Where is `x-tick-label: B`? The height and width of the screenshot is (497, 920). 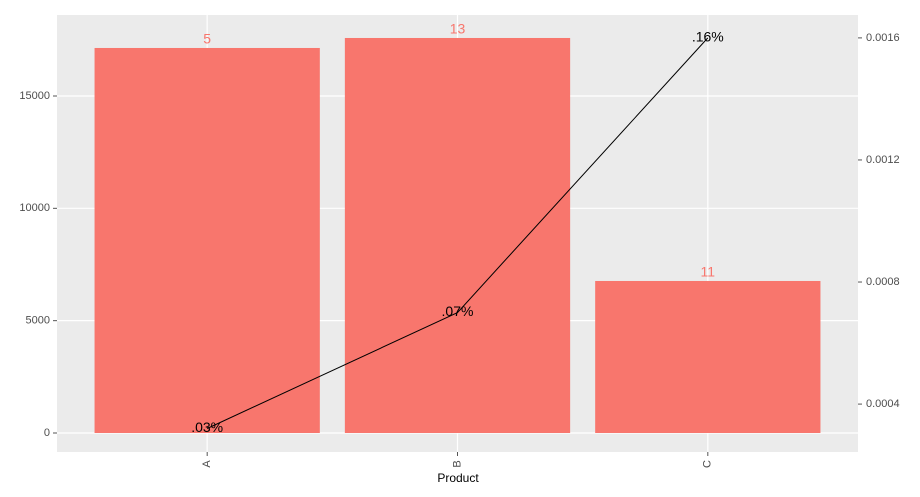
x-tick-label: B is located at coordinates (457, 463).